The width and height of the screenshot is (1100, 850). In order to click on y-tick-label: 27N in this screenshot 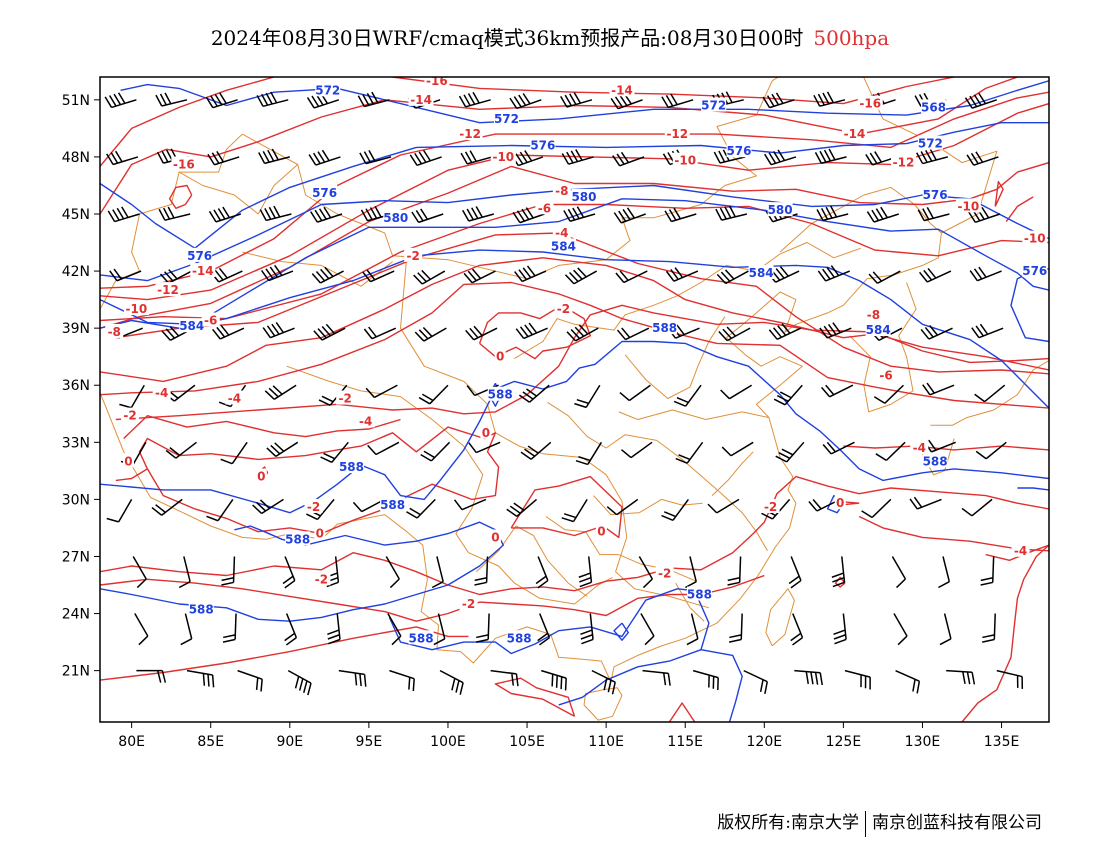, I will do `click(76, 557)`.